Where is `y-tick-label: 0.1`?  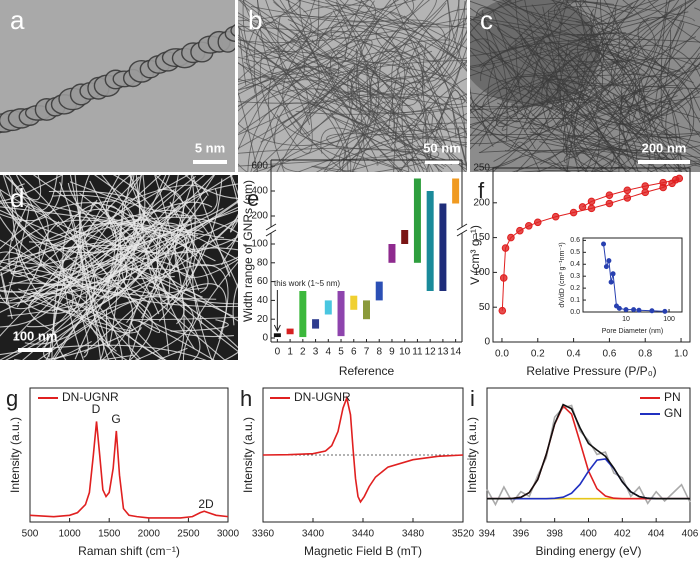 y-tick-label: 0.1 is located at coordinates (575, 300).